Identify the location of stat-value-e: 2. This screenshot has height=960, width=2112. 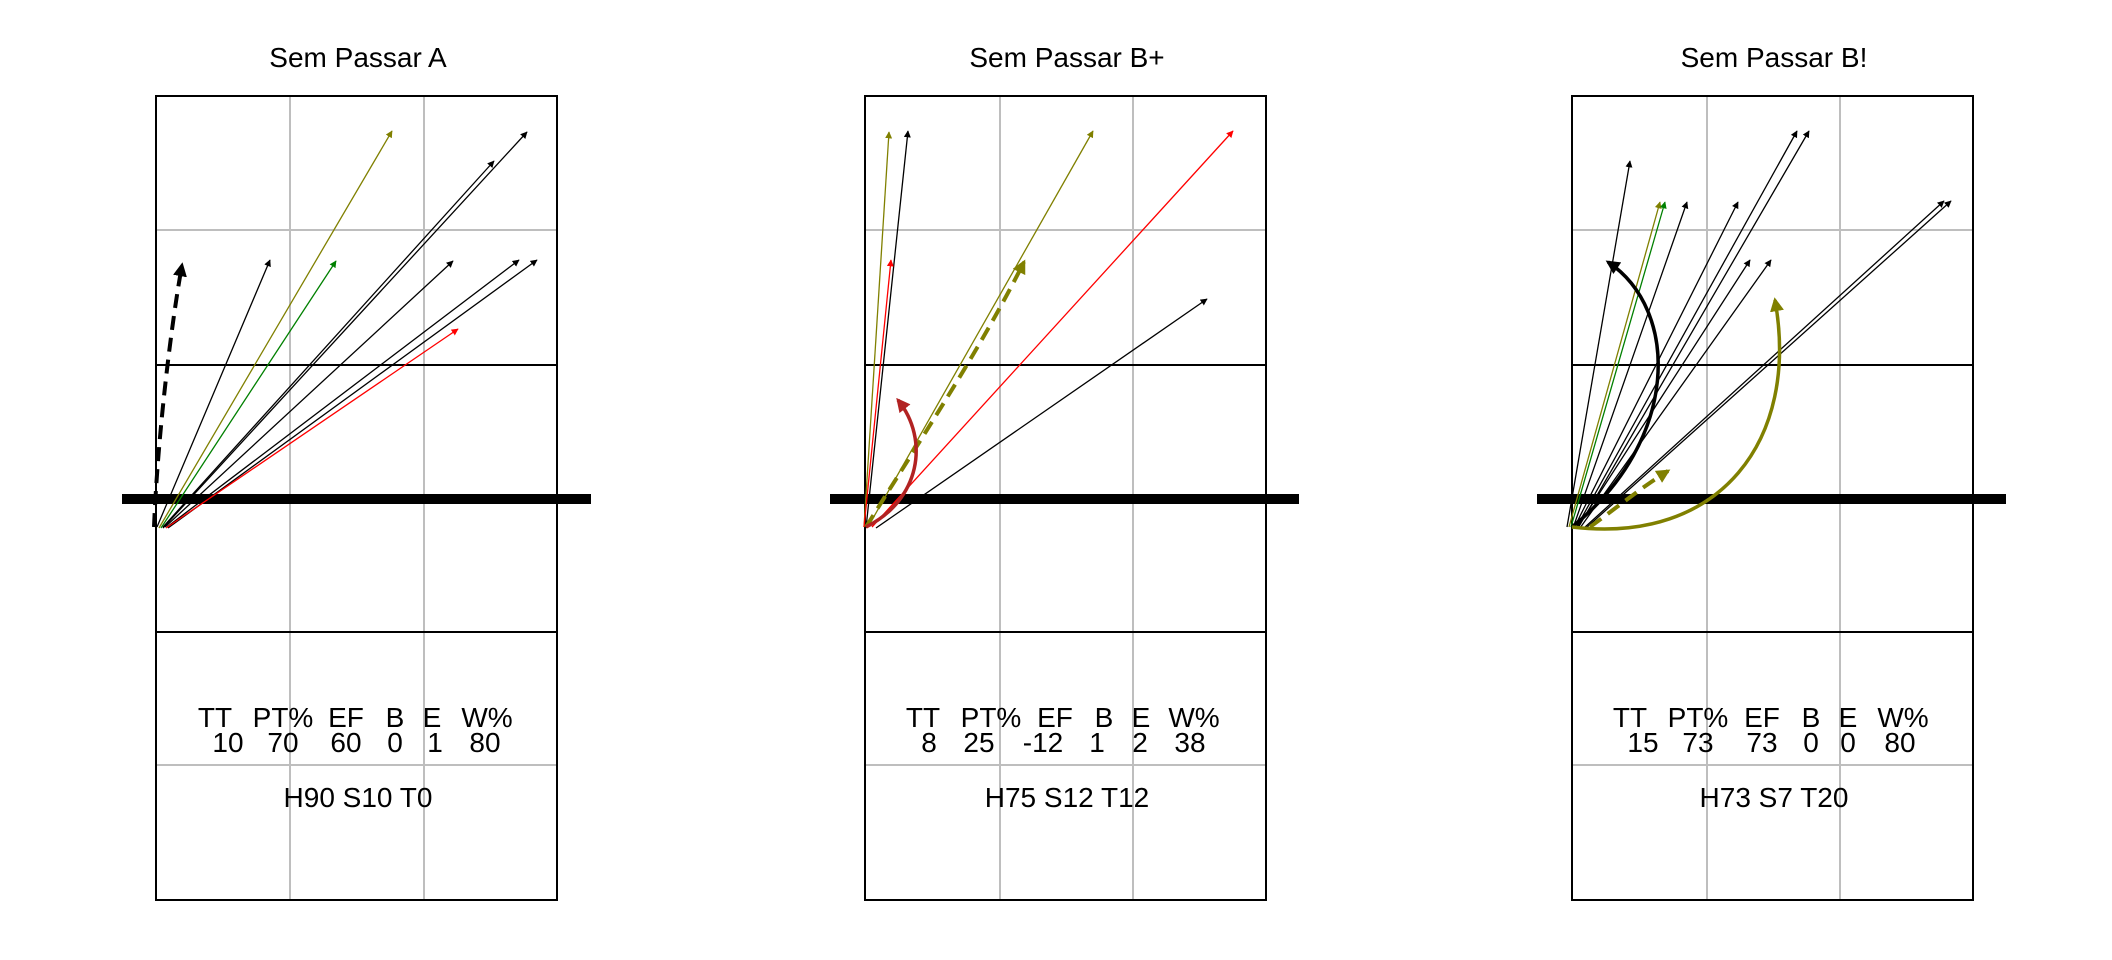
(1140, 742).